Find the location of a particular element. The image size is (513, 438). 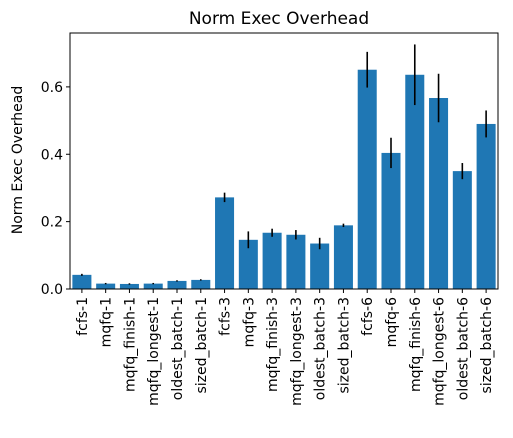

x-tick-label: oldest_batch-1 is located at coordinates (178, 348).